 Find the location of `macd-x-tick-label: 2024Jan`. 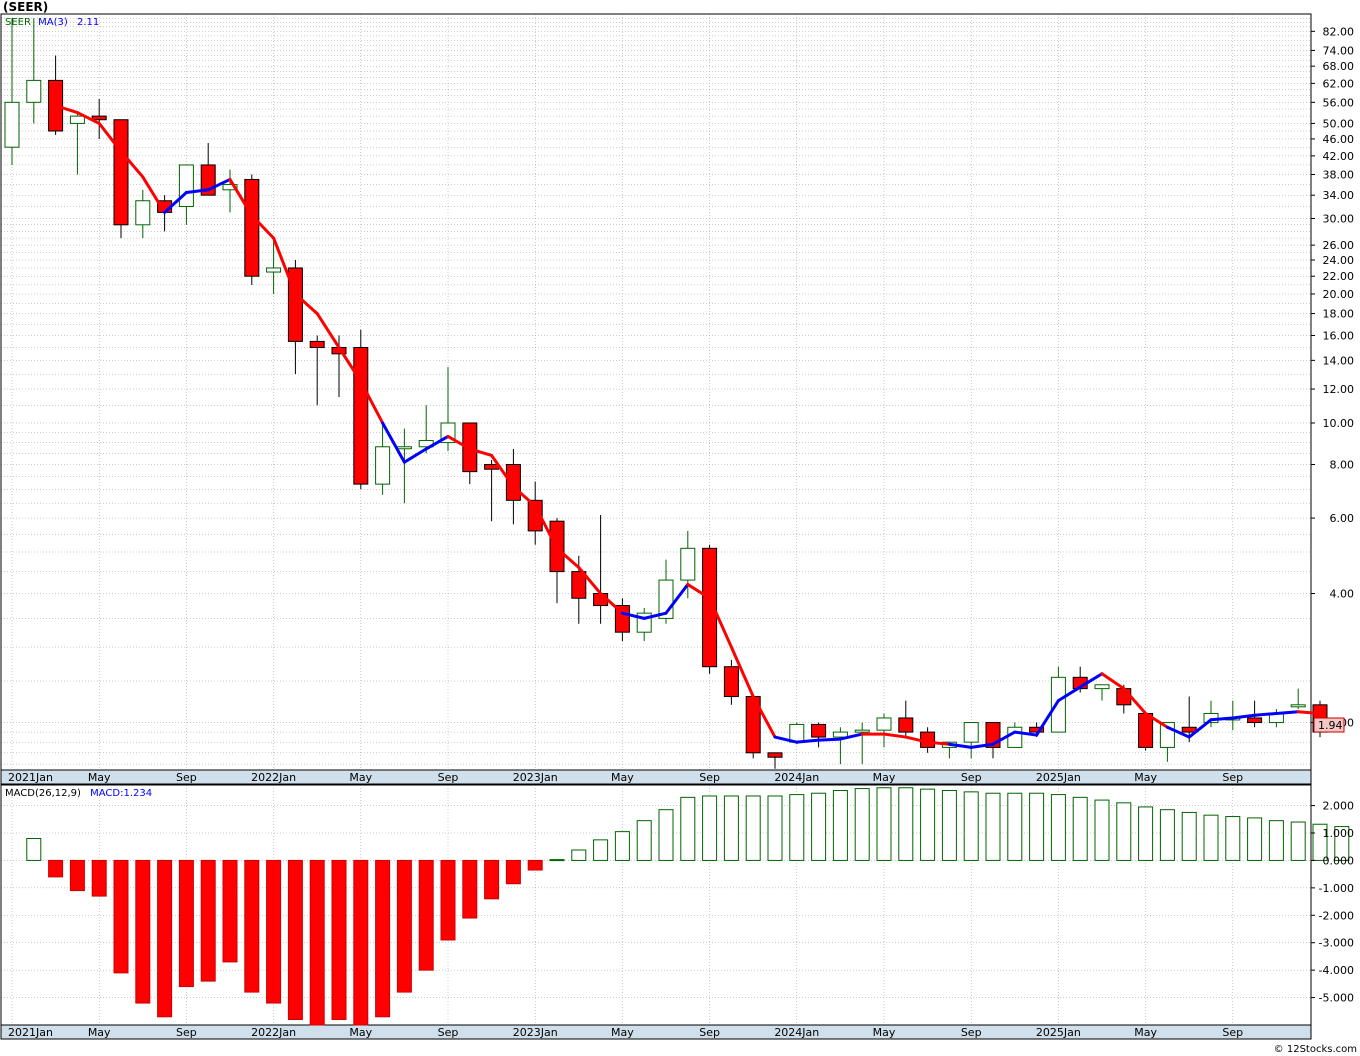

macd-x-tick-label: 2024Jan is located at coordinates (796, 1032).